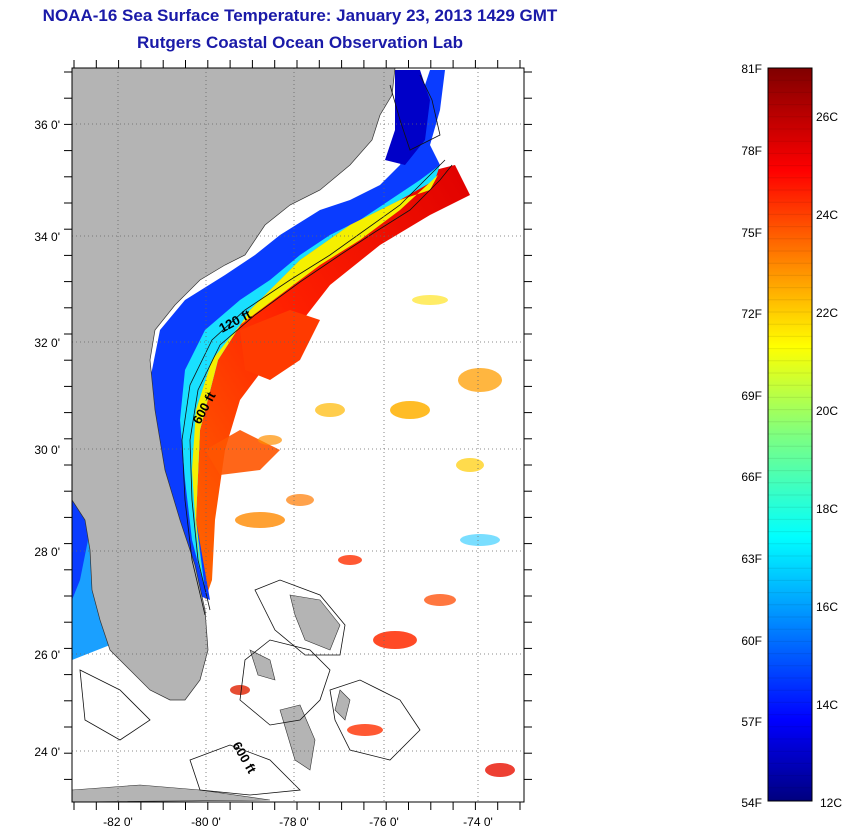  I want to click on colorbar-c-26: 26C, so click(827, 117).